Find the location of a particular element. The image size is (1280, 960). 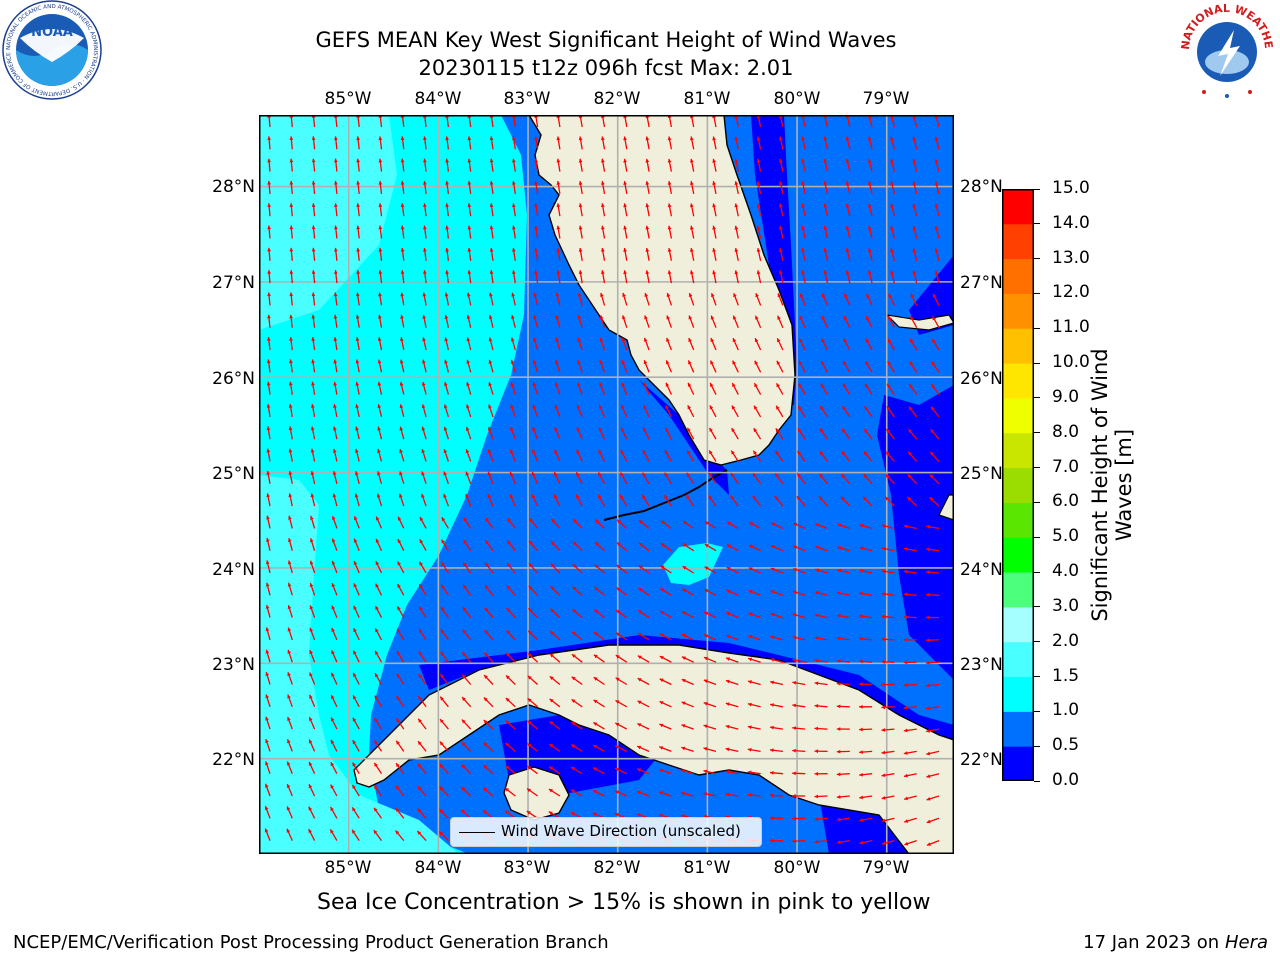

lon-tick-bottom-84w: 84°W is located at coordinates (438, 868).